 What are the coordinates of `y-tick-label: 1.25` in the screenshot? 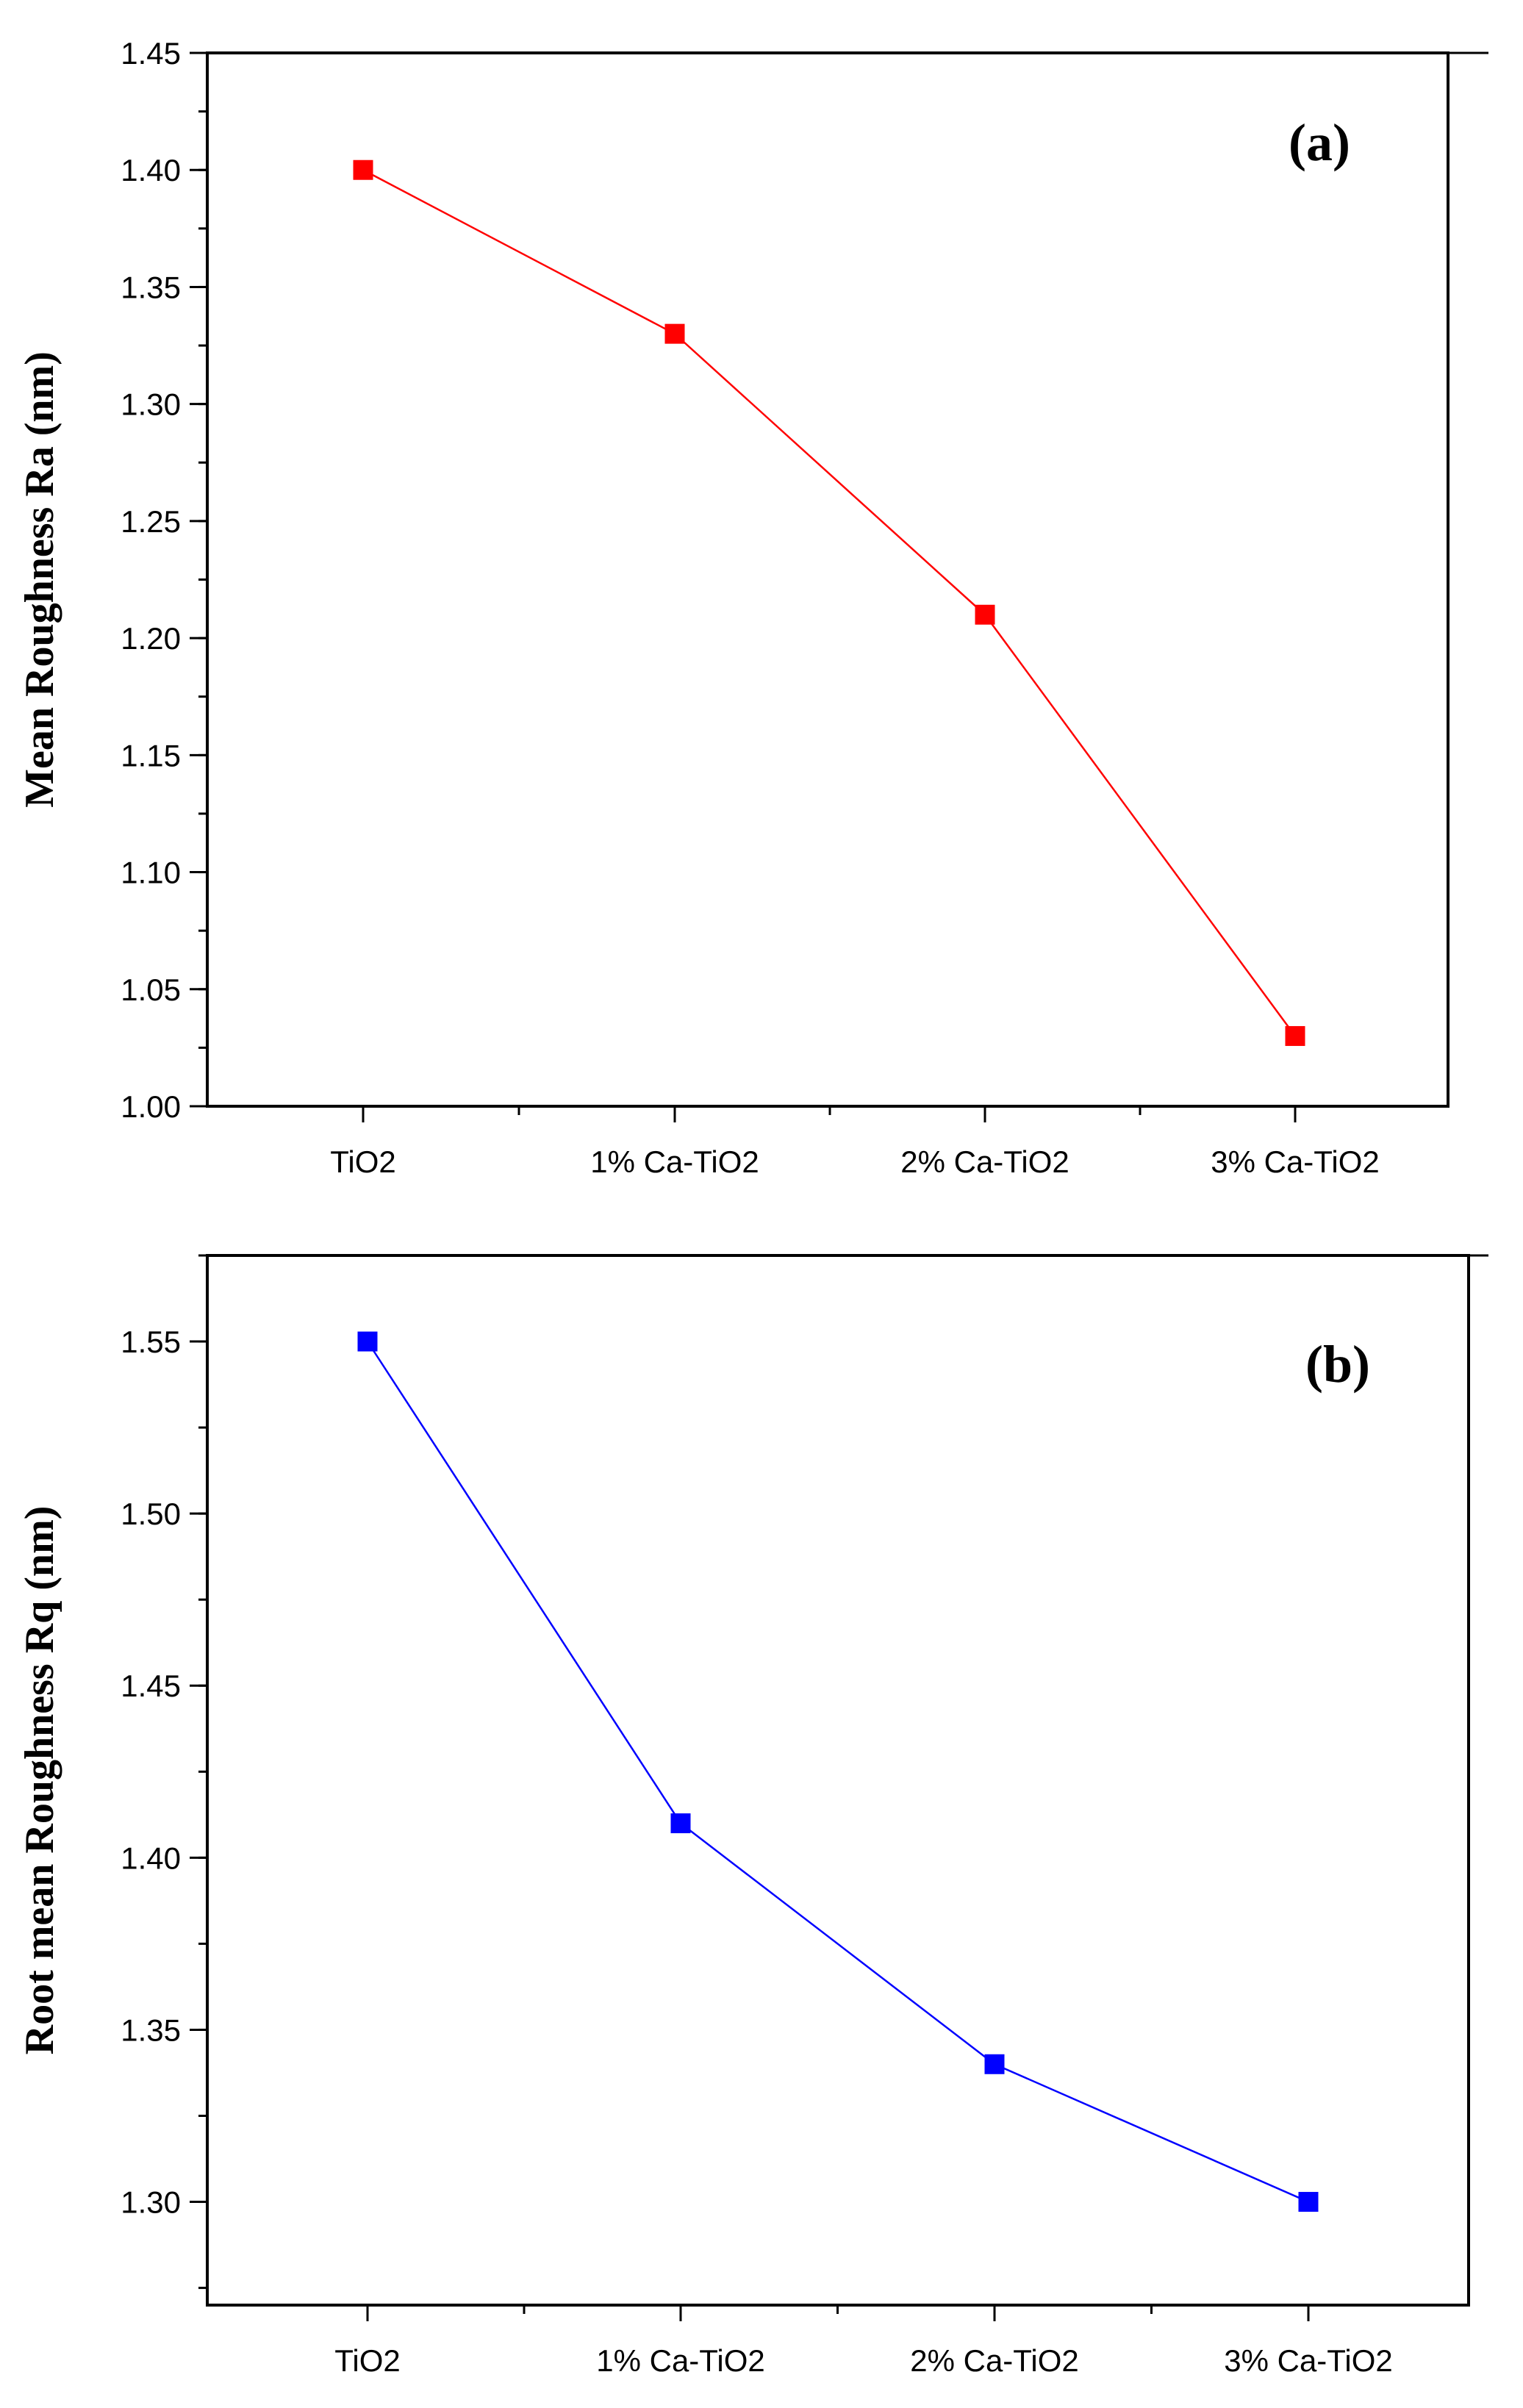 It's located at (151, 521).